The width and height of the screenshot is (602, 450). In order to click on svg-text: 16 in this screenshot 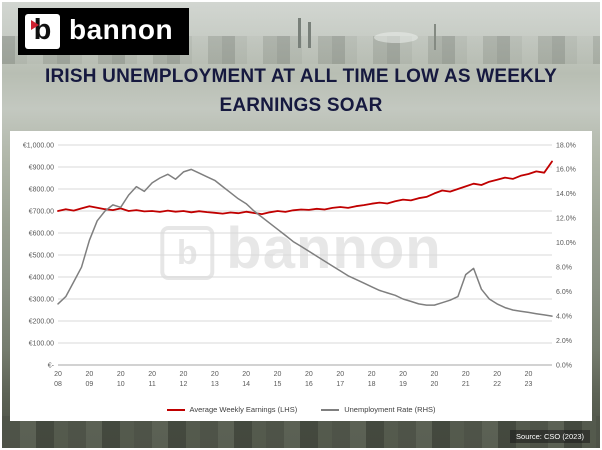, I will do `click(309, 384)`.